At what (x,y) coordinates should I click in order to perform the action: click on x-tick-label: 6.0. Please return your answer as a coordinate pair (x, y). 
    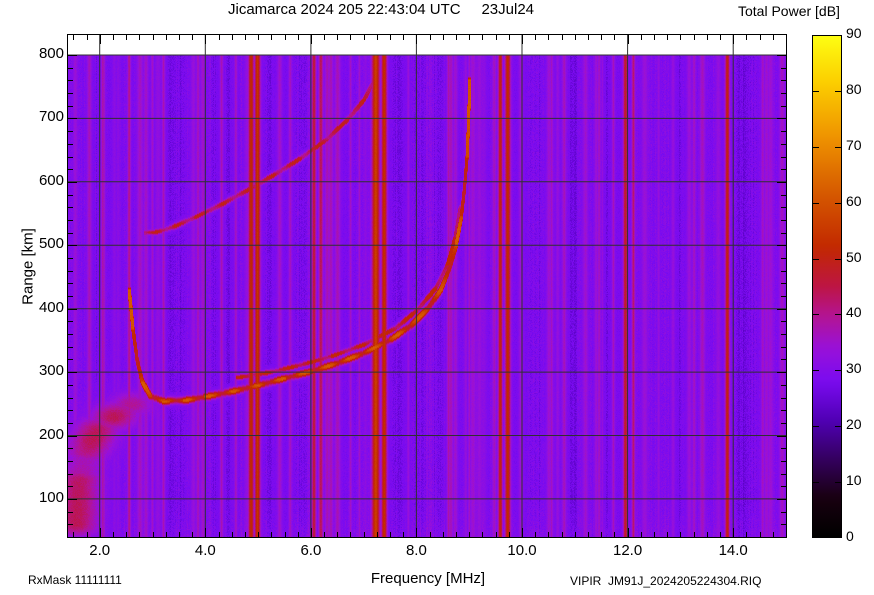
    Looking at the image, I should click on (311, 550).